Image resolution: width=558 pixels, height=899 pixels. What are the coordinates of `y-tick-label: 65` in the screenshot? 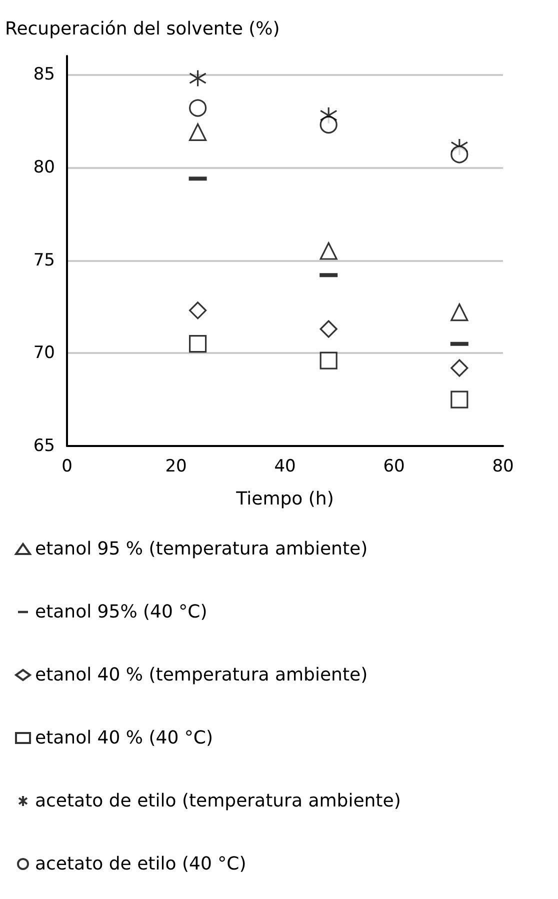 It's located at (44, 446).